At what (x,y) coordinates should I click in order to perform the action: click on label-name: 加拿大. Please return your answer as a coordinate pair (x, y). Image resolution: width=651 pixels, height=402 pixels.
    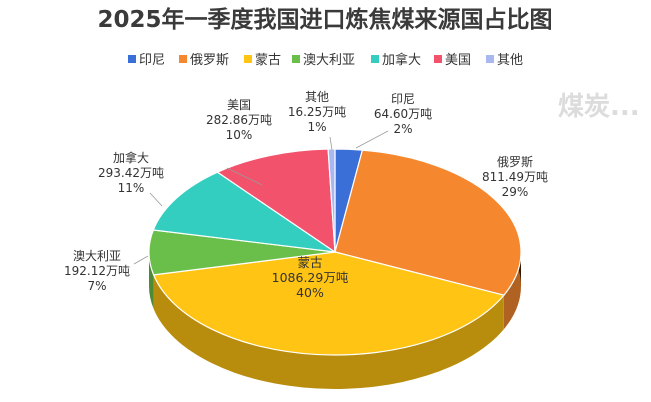
    Looking at the image, I should click on (131, 157).